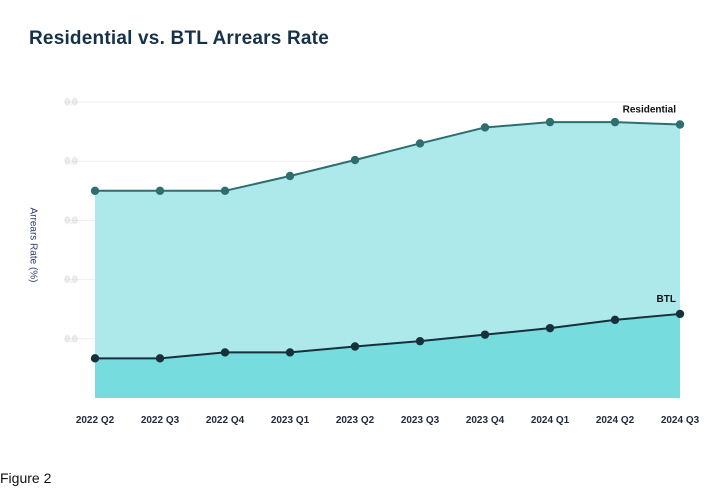 This screenshot has height=488, width=723. What do you see at coordinates (650, 204) in the screenshot?
I see `series-labels: Residential BTL` at bounding box center [650, 204].